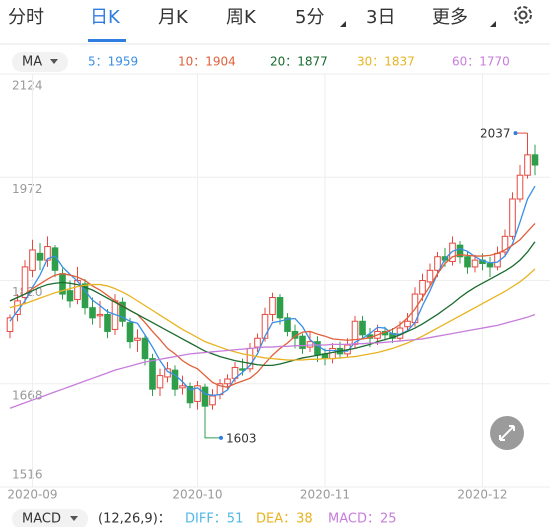 The image size is (550, 527). I want to click on x-tick-label: 2020-11, so click(325, 495).